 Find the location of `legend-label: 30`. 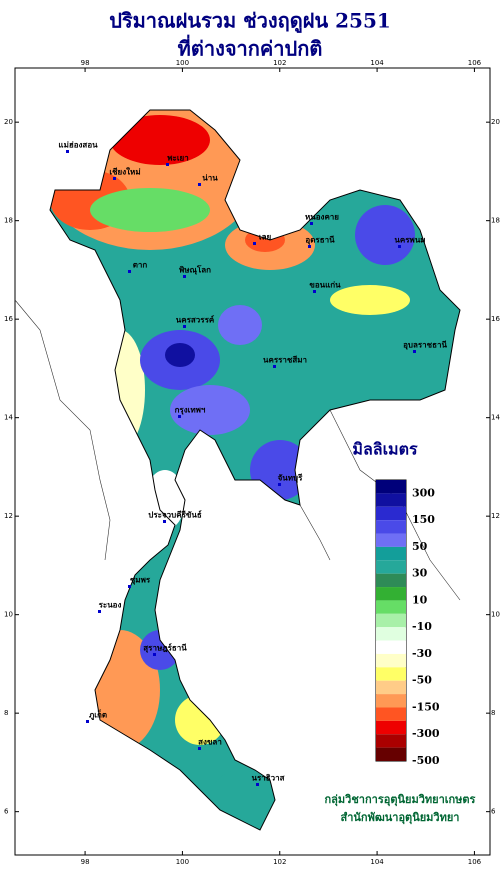

legend-label: 30 is located at coordinates (420, 573).